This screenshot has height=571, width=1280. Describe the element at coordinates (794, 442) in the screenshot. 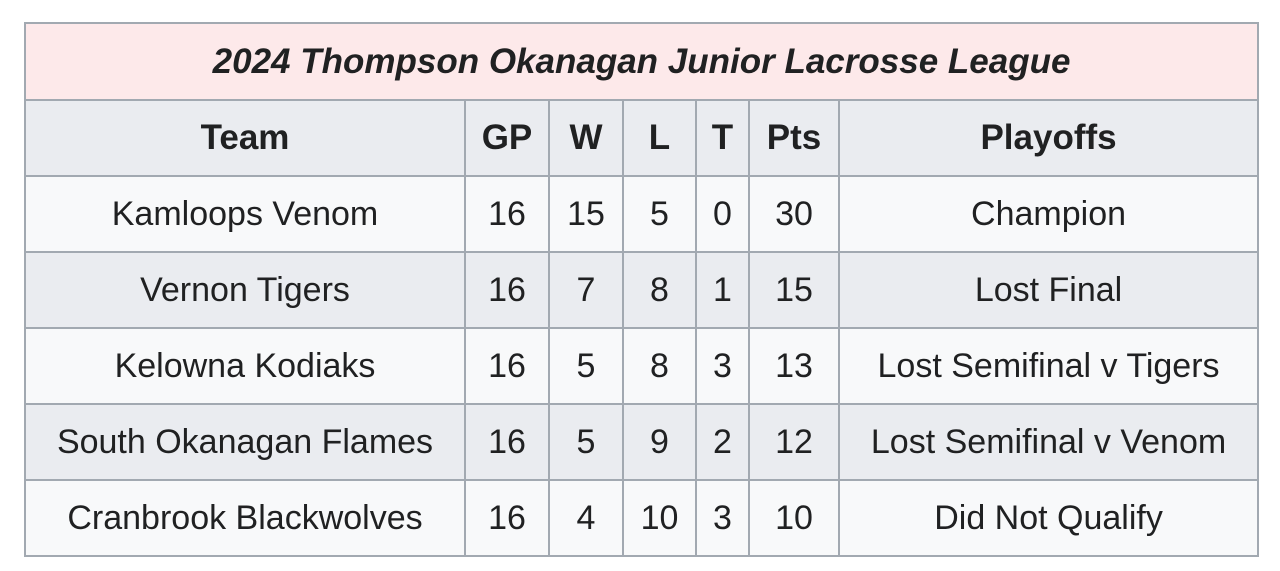

I see `cell-pts: 12` at that location.